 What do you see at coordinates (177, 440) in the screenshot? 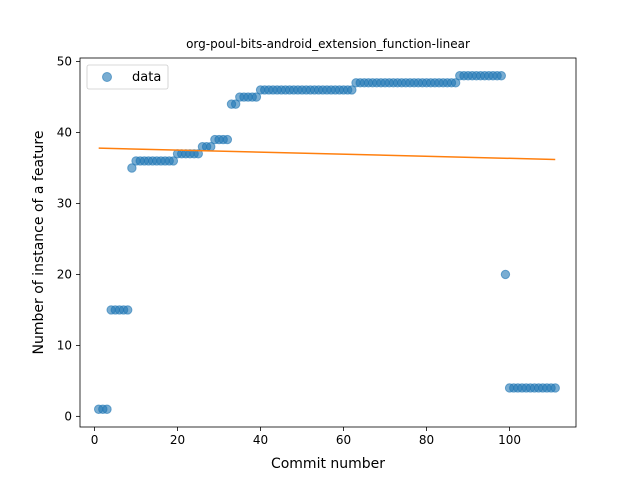
I see `x-tick-label: 20` at bounding box center [177, 440].